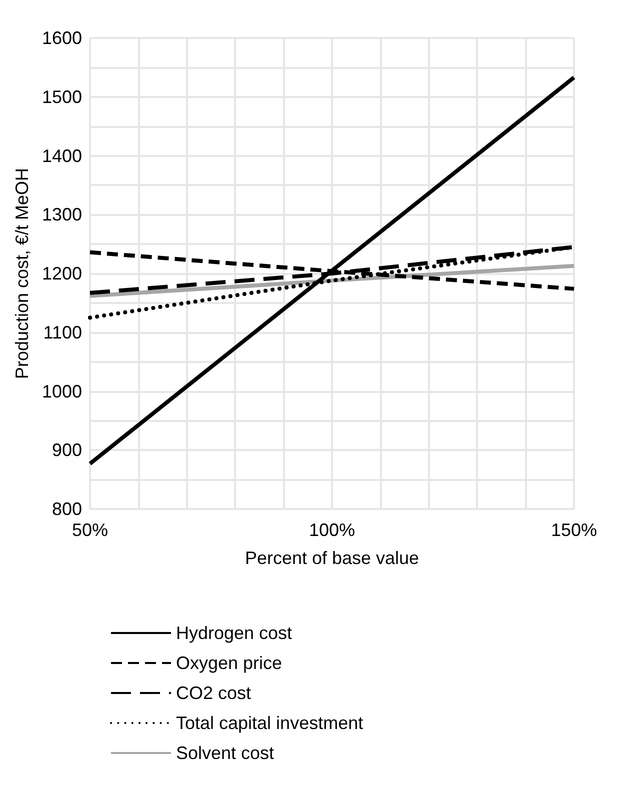 This screenshot has height=789, width=619. Describe the element at coordinates (67, 509) in the screenshot. I see `y-tick-label: 800` at that location.